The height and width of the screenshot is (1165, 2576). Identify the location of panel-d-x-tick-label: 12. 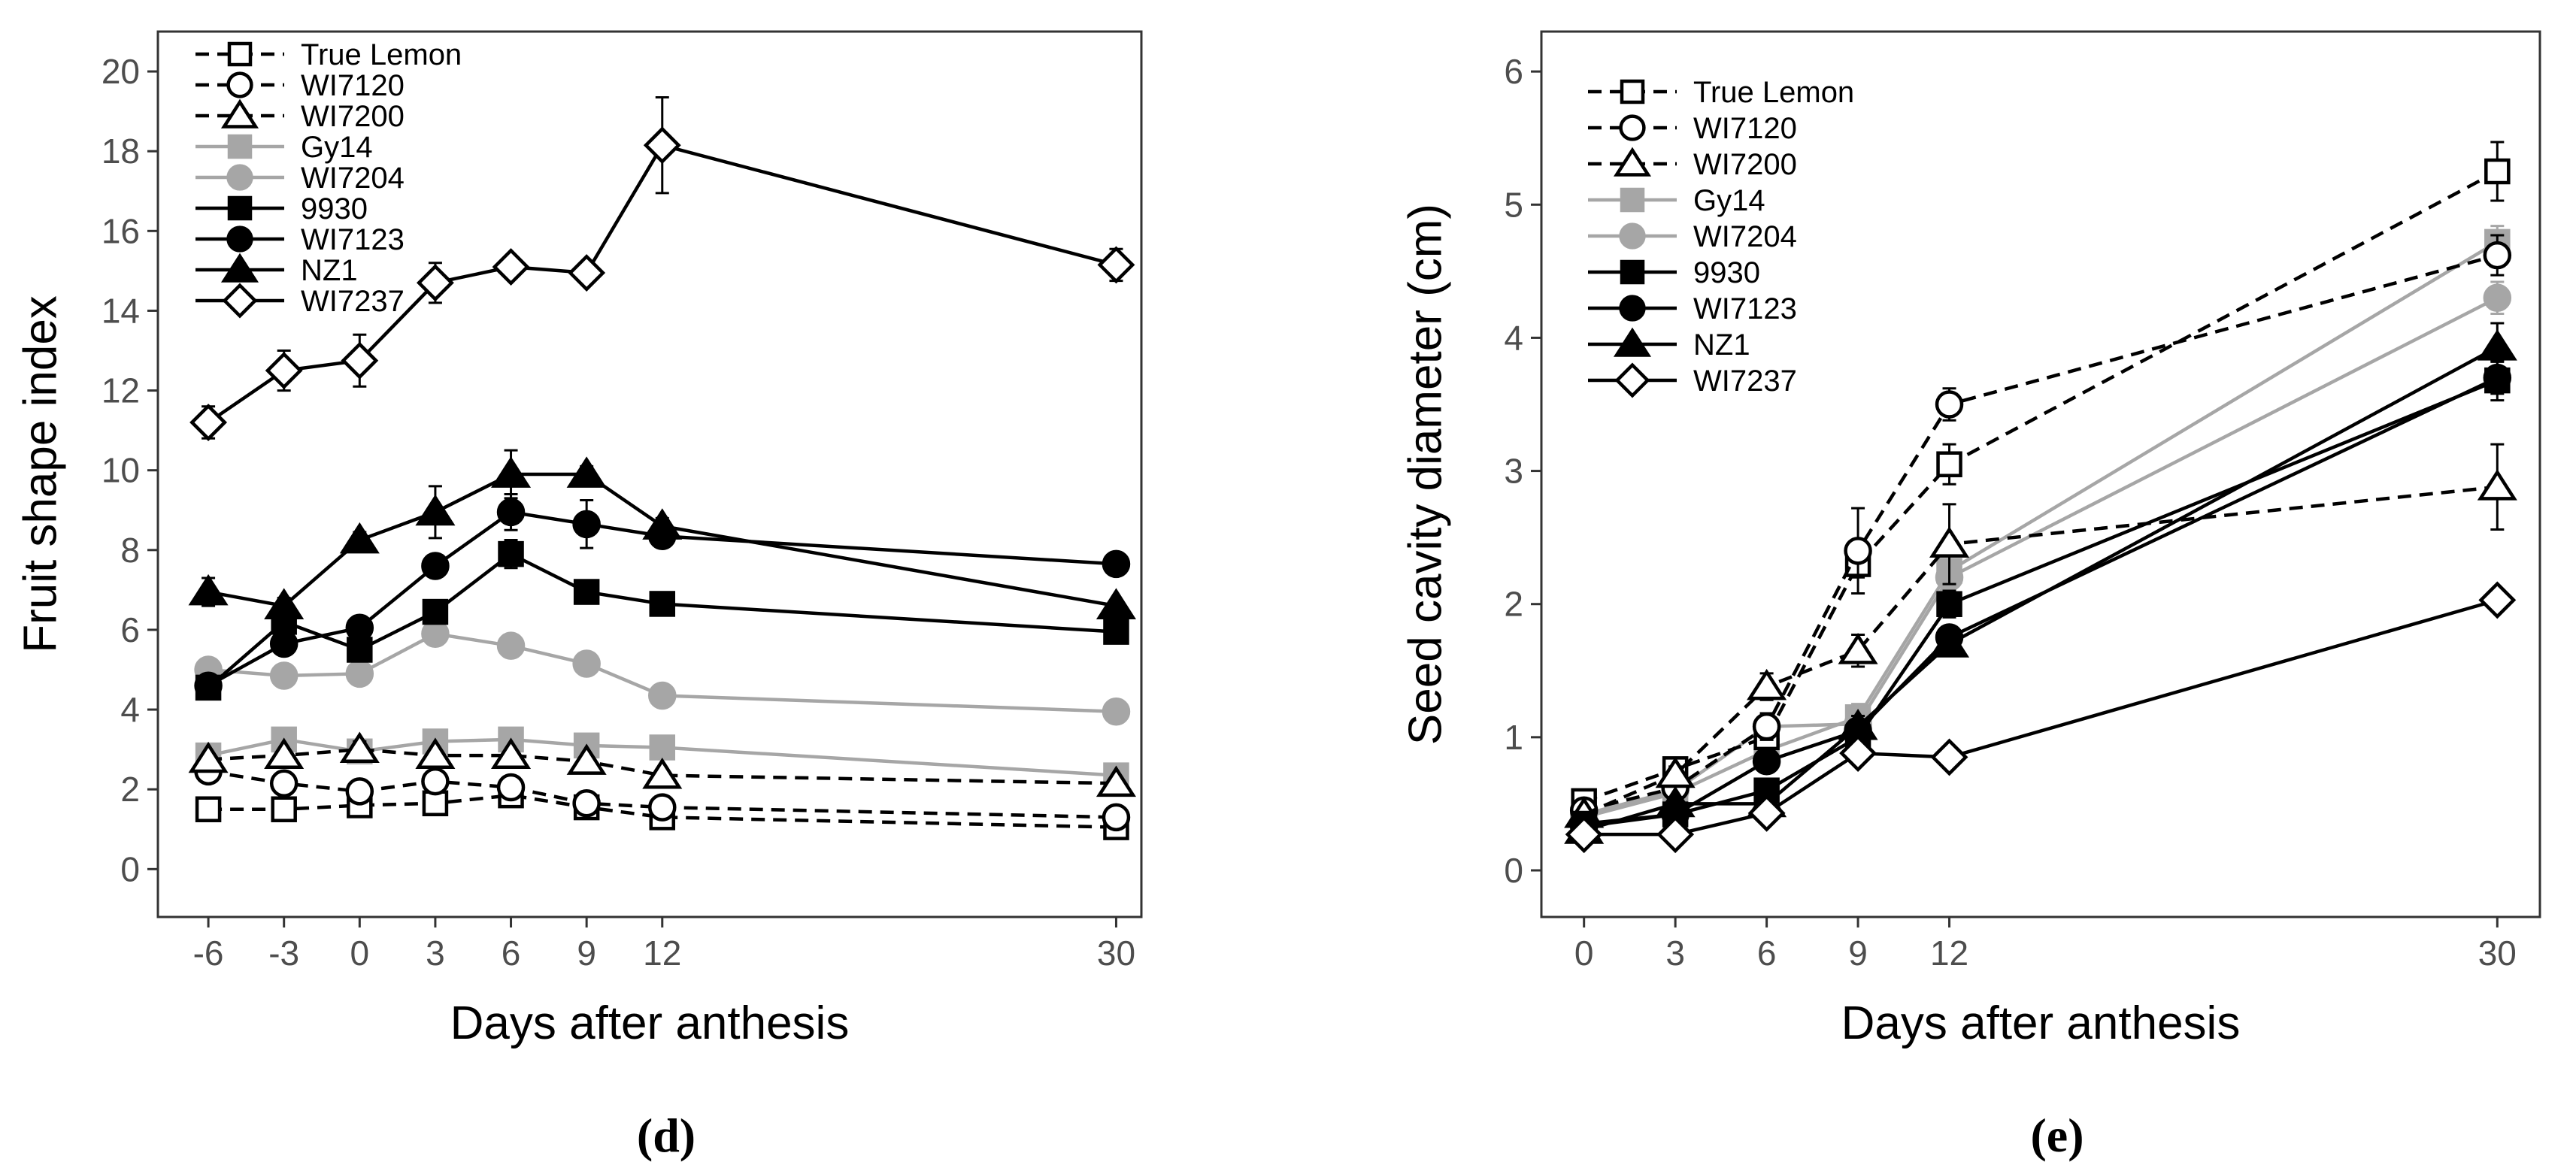
(662, 953).